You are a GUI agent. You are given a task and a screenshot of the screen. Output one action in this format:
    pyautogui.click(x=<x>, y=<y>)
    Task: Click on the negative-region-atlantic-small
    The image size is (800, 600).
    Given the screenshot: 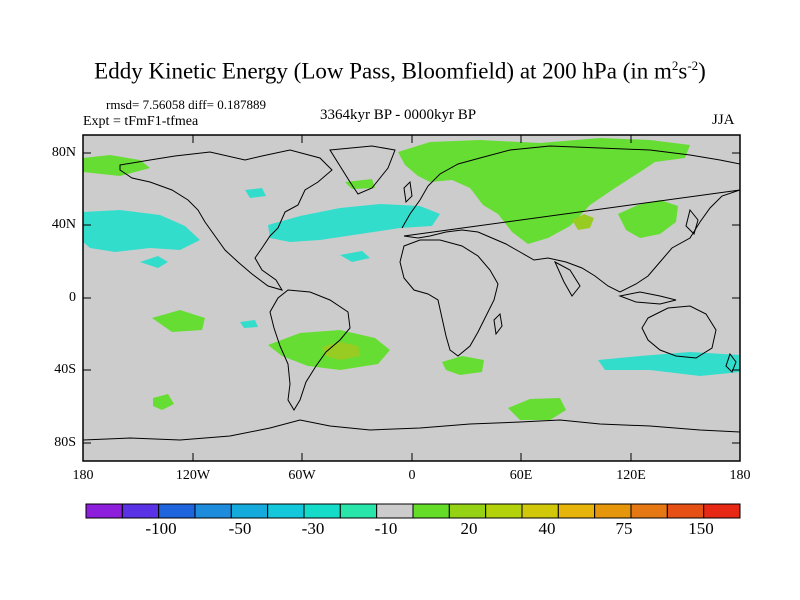 What is the action you would take?
    pyautogui.click(x=355, y=256)
    